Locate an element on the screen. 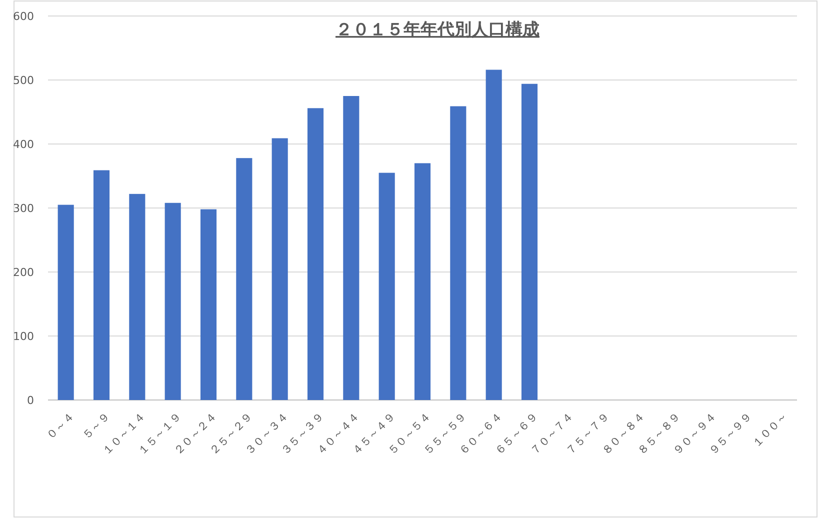 Image resolution: width=819 pixels, height=520 pixels. y-tick-label: 0 is located at coordinates (30, 400).